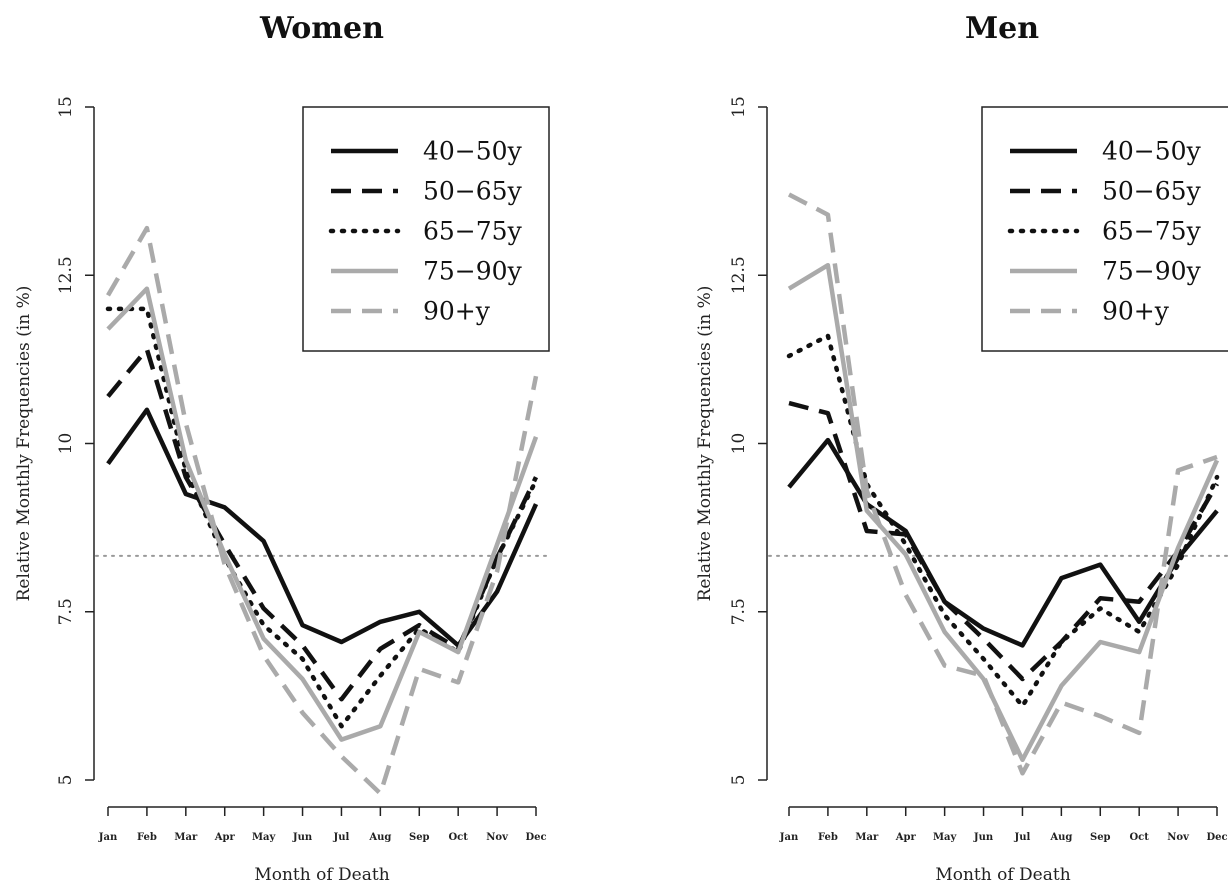 The width and height of the screenshot is (1228, 886). I want to click on series-line-65-75y, so click(1003, 521).